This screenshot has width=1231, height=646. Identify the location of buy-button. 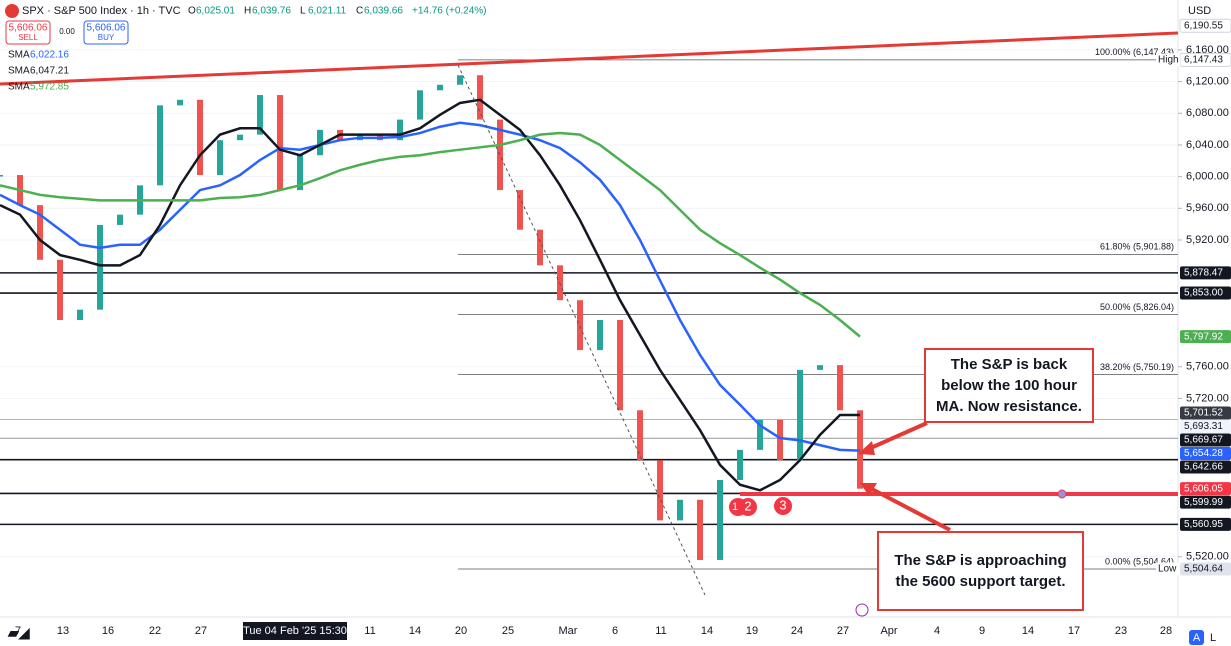
(106, 32).